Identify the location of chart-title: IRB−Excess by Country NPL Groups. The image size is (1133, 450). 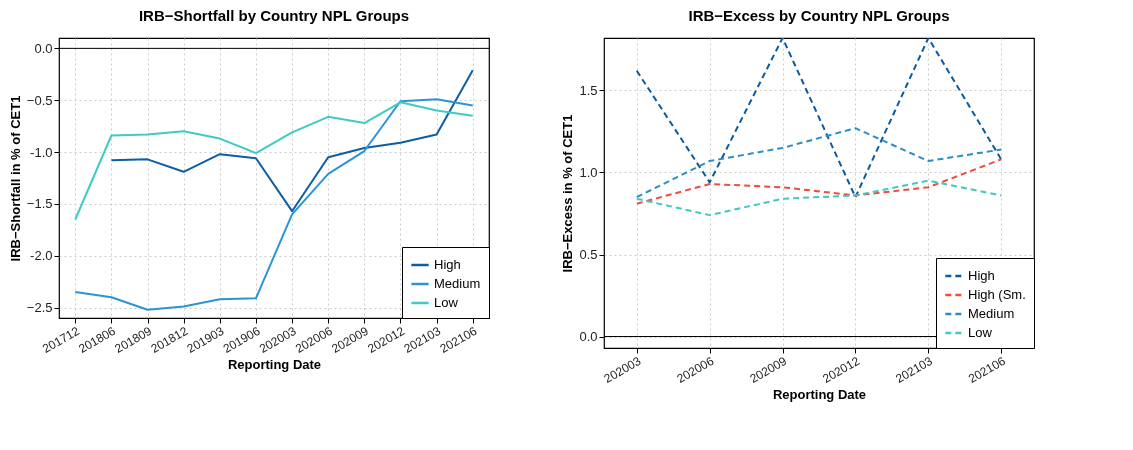
(819, 15).